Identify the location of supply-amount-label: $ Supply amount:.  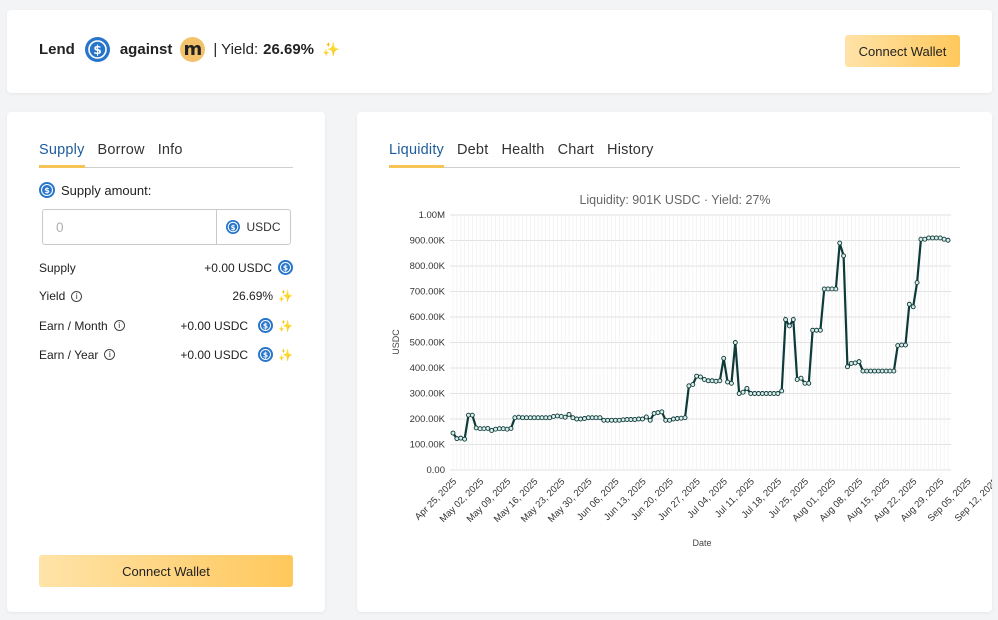
(95, 190).